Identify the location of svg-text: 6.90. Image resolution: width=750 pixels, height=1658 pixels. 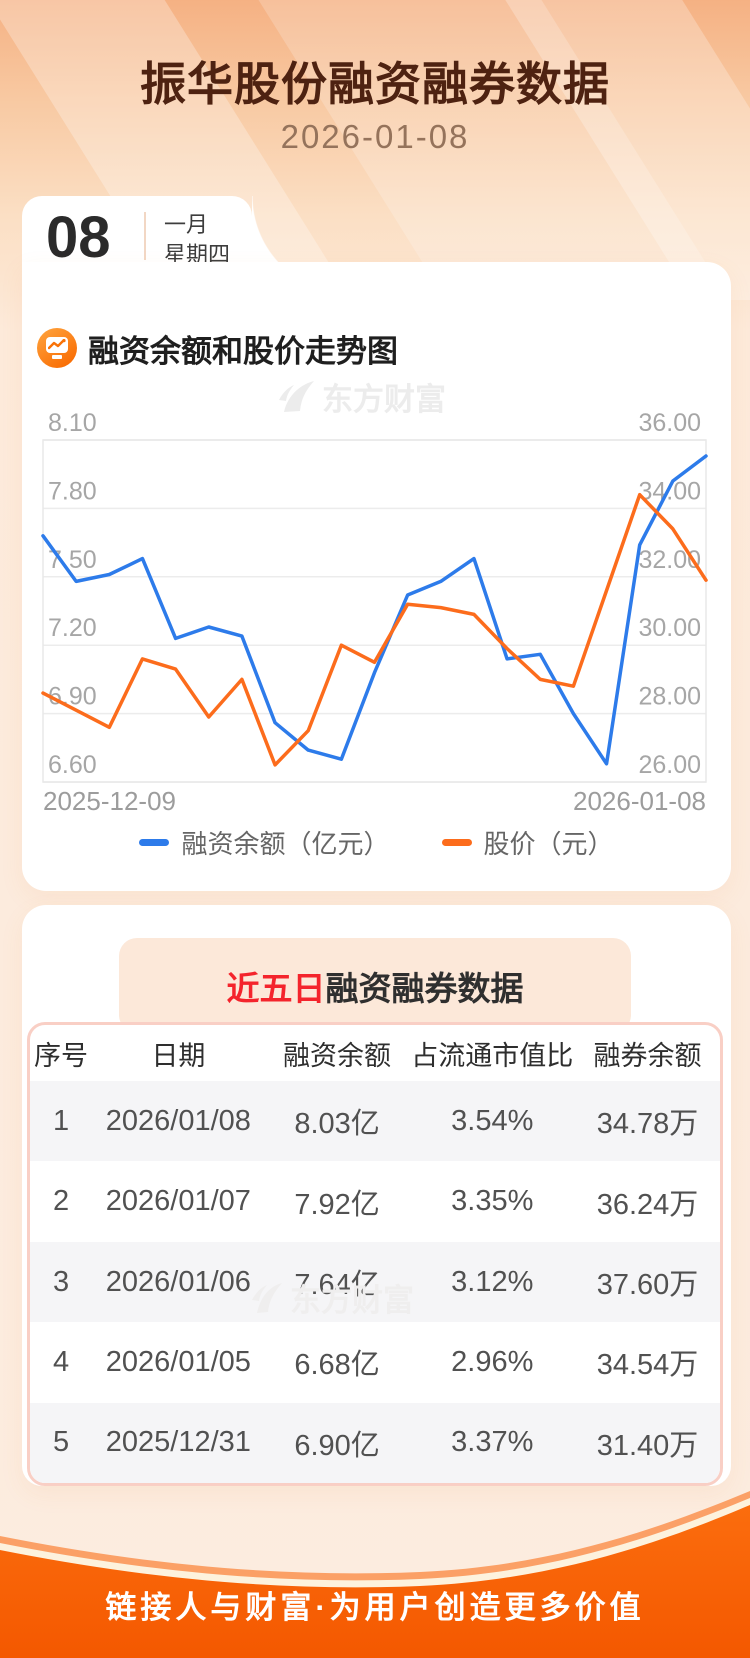
(72, 697).